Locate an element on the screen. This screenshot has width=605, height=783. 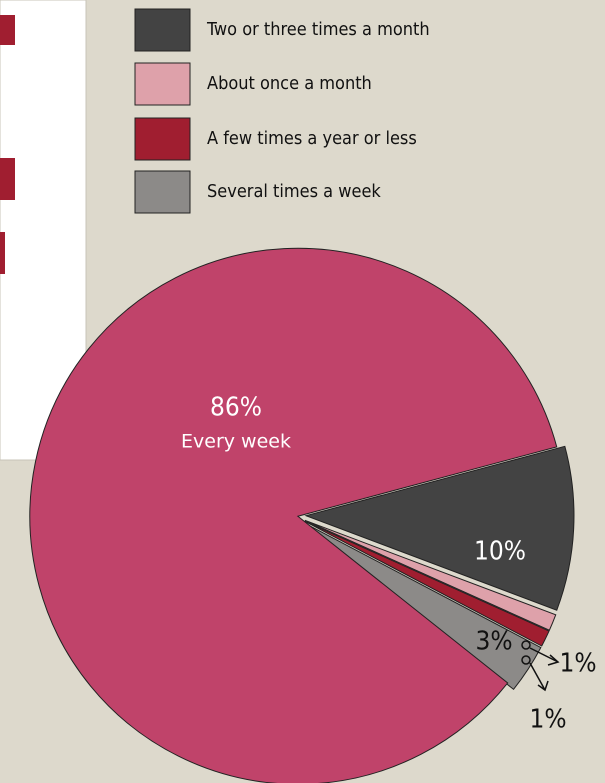
value-label: 3% is located at coordinates (493, 642).